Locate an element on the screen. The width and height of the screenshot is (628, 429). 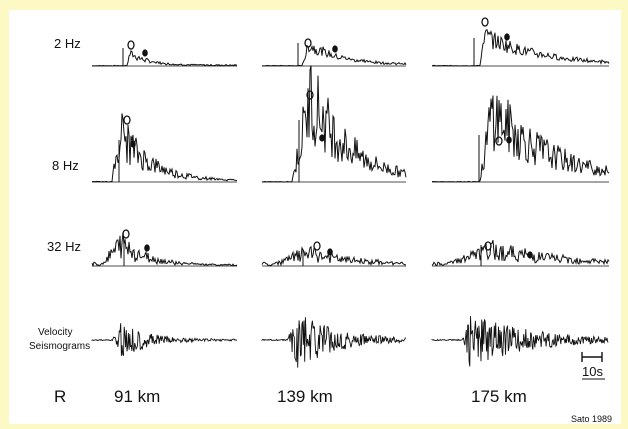
distance-91km: 91 km is located at coordinates (137, 396).